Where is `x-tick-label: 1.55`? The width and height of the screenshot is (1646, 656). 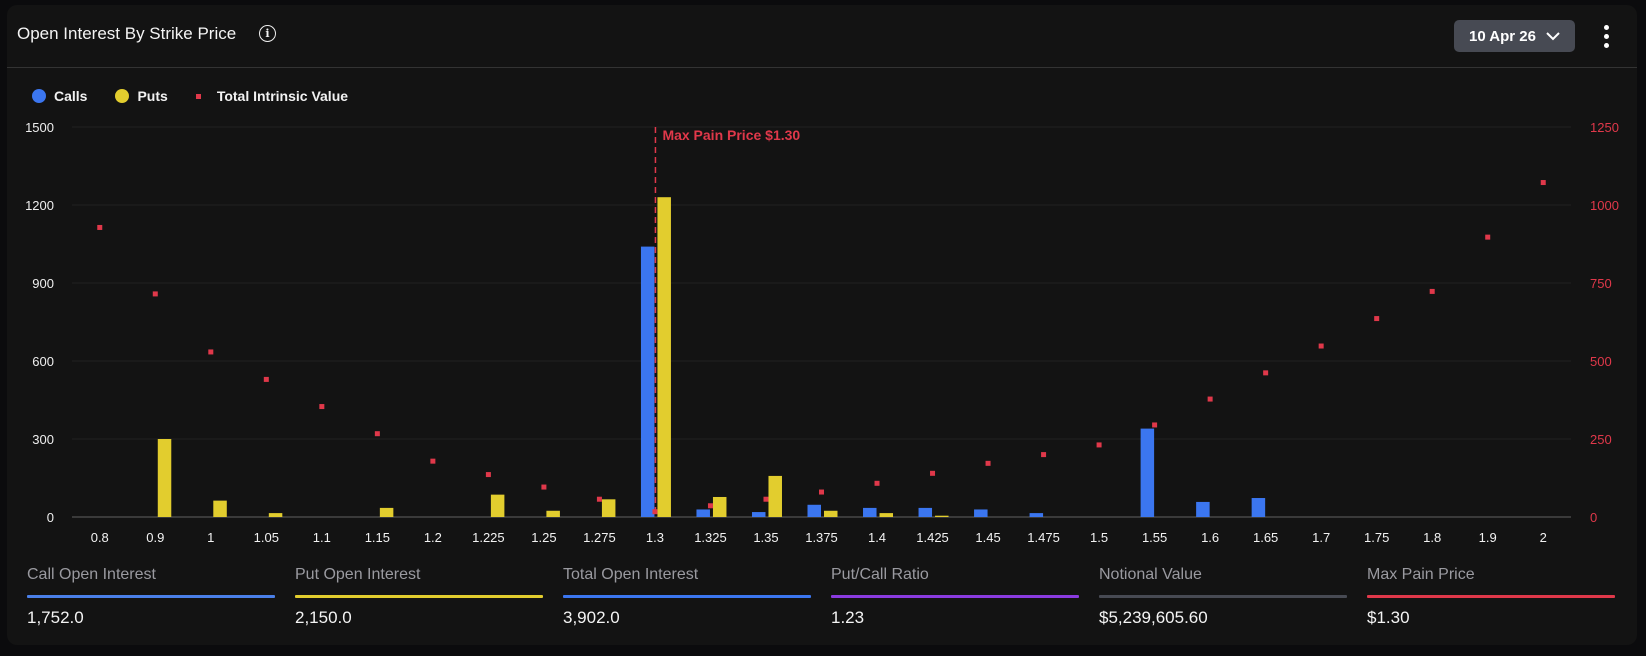
x-tick-label: 1.55 is located at coordinates (1154, 537).